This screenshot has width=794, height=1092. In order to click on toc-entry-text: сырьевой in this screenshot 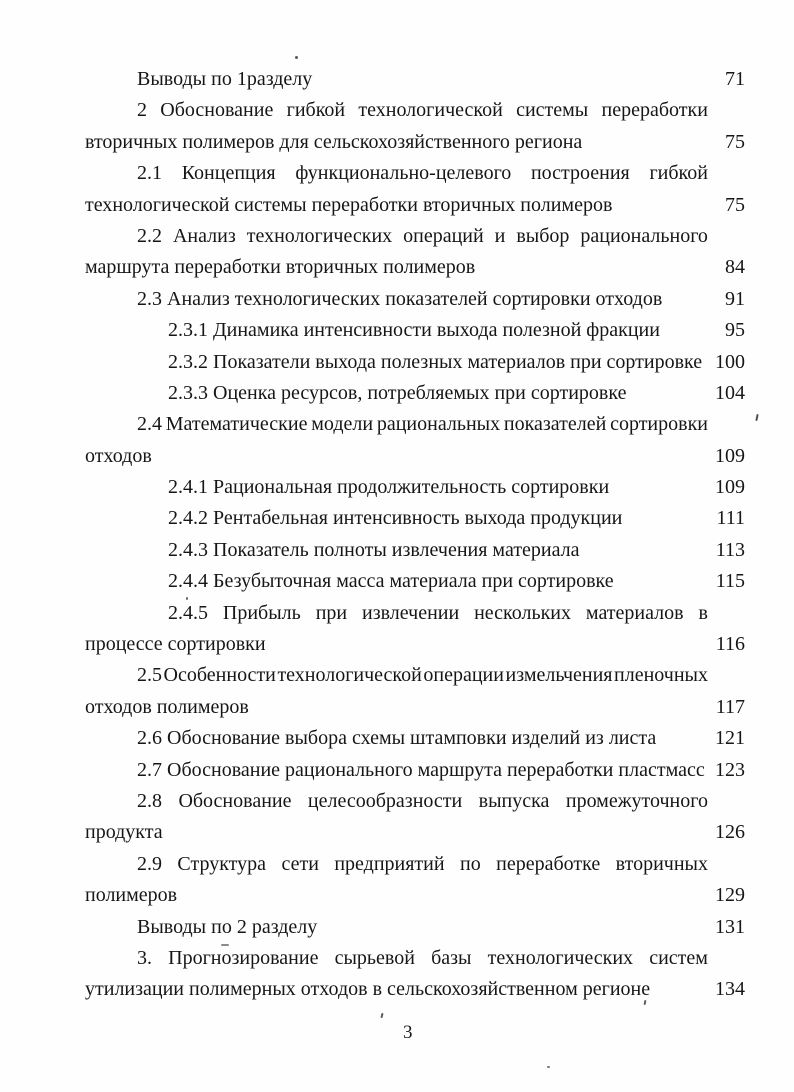, I will do `click(374, 957)`.